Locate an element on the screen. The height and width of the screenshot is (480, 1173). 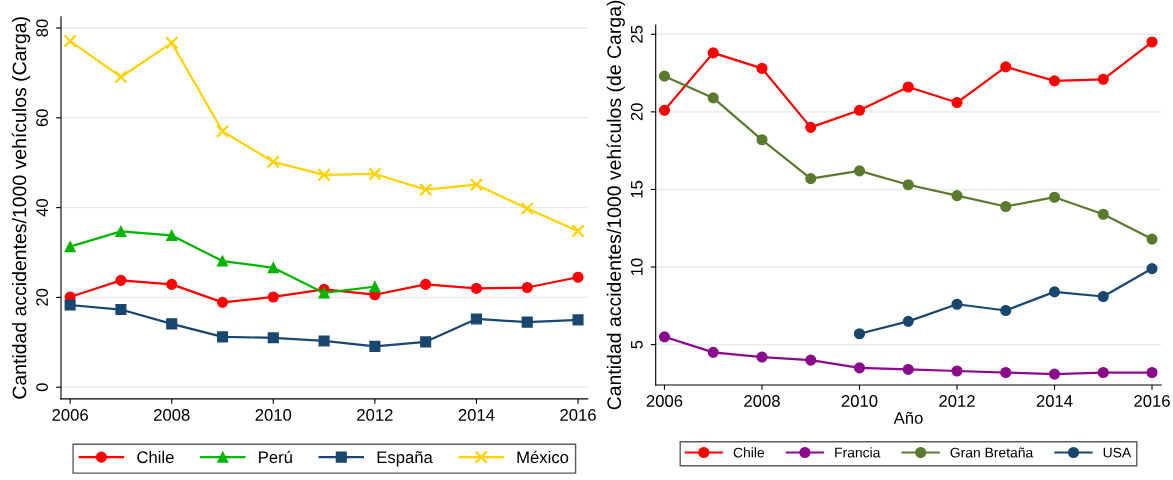
legend-label: México is located at coordinates (543, 457).